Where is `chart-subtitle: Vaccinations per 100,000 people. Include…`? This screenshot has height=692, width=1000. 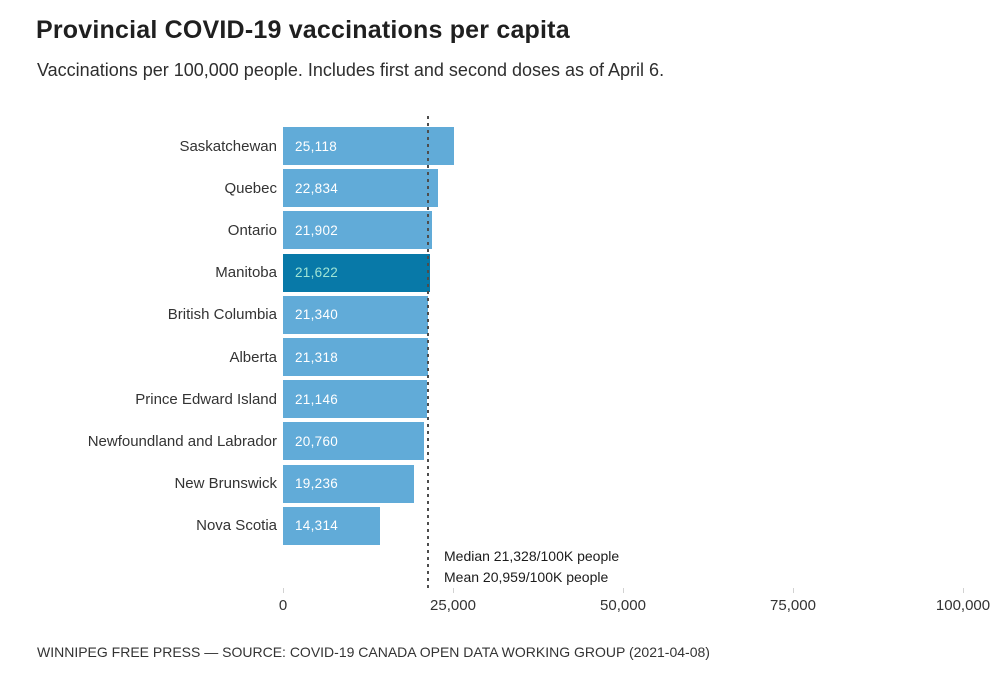 chart-subtitle: Vaccinations per 100,000 people. Include… is located at coordinates (351, 70).